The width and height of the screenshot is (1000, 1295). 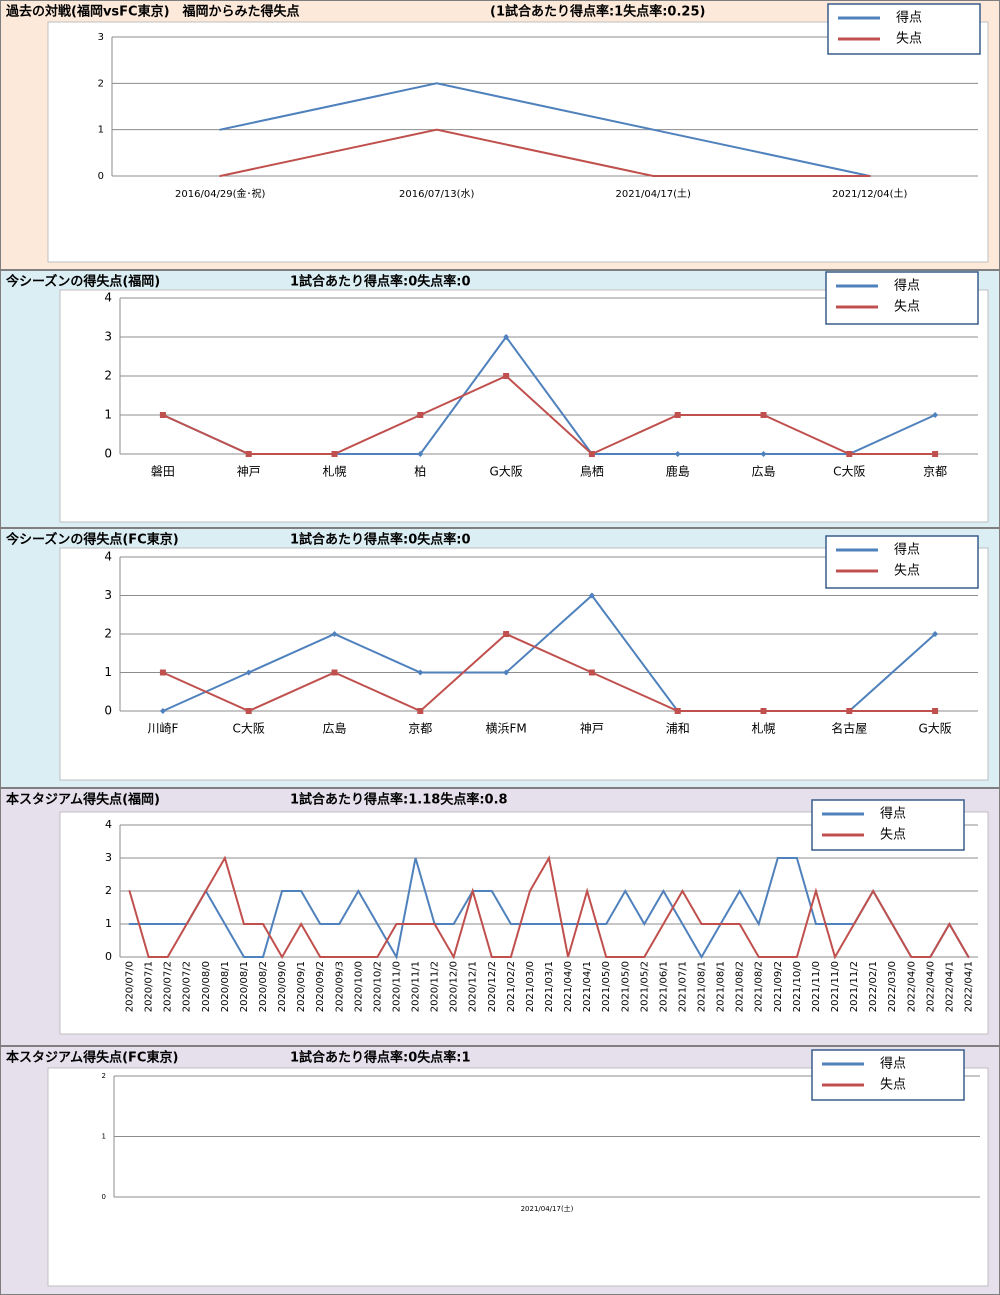 I want to click on x-tick-label: 2020/08/2, so click(x=263, y=986).